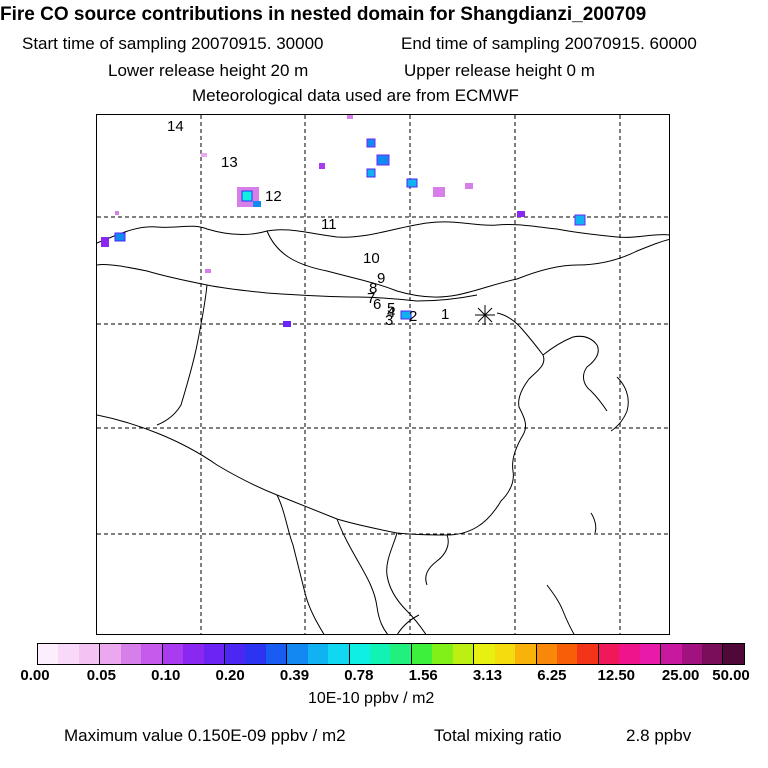 The image size is (768, 768). I want to click on colorbar-tick-label: 0.39, so click(294, 675).